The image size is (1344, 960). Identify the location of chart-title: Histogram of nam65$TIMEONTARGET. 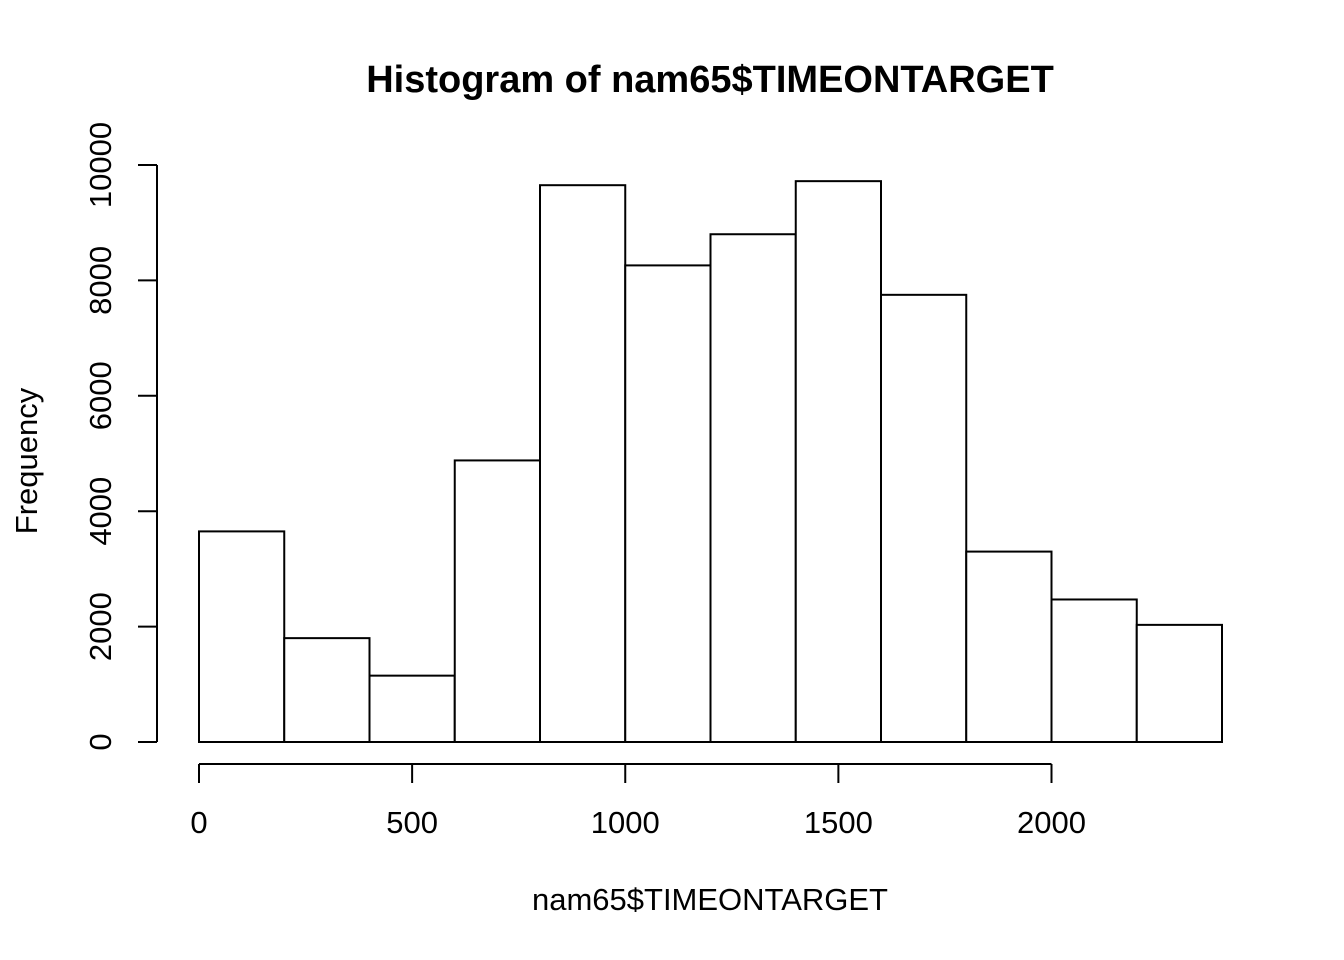
(710, 80).